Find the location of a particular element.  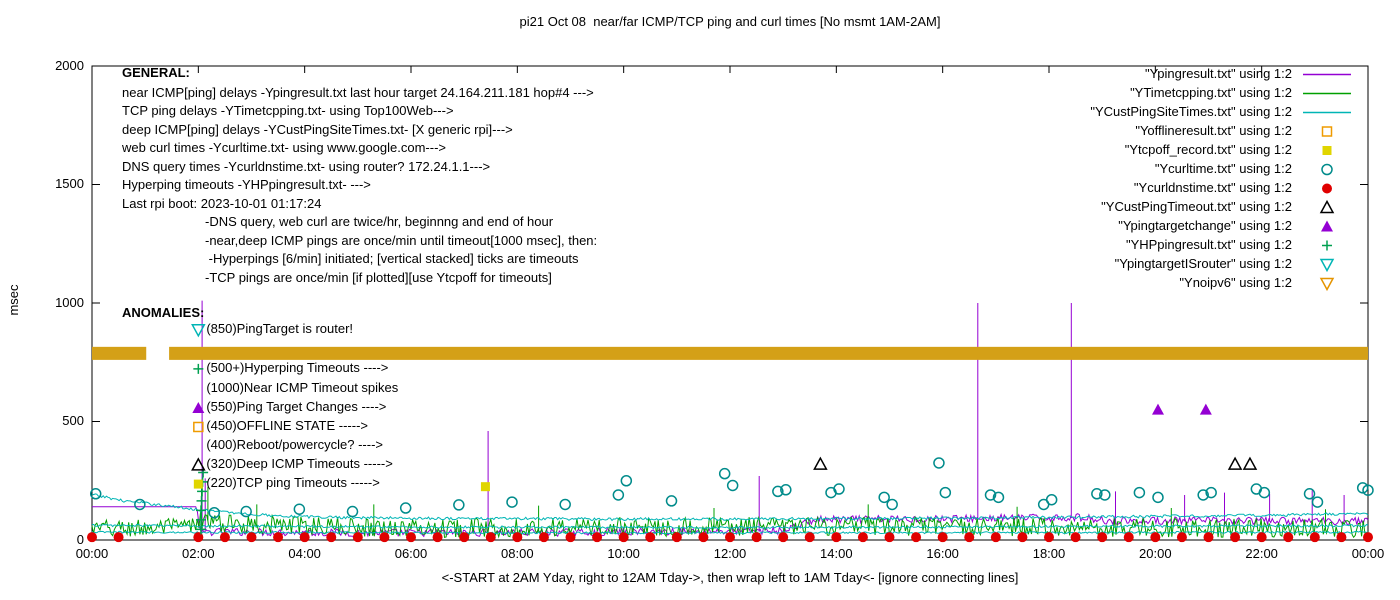

legend-sample-tri-up-filled is located at coordinates (1327, 226).